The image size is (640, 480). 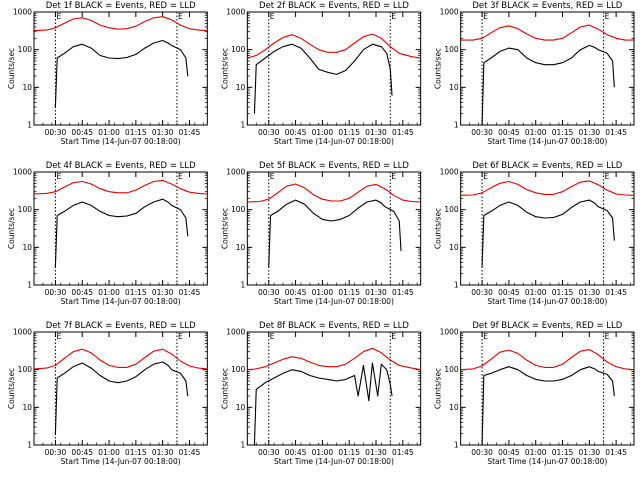 I want to click on panel-title: Det 1f BLACK = Events, RED = LLD, so click(x=121, y=6).